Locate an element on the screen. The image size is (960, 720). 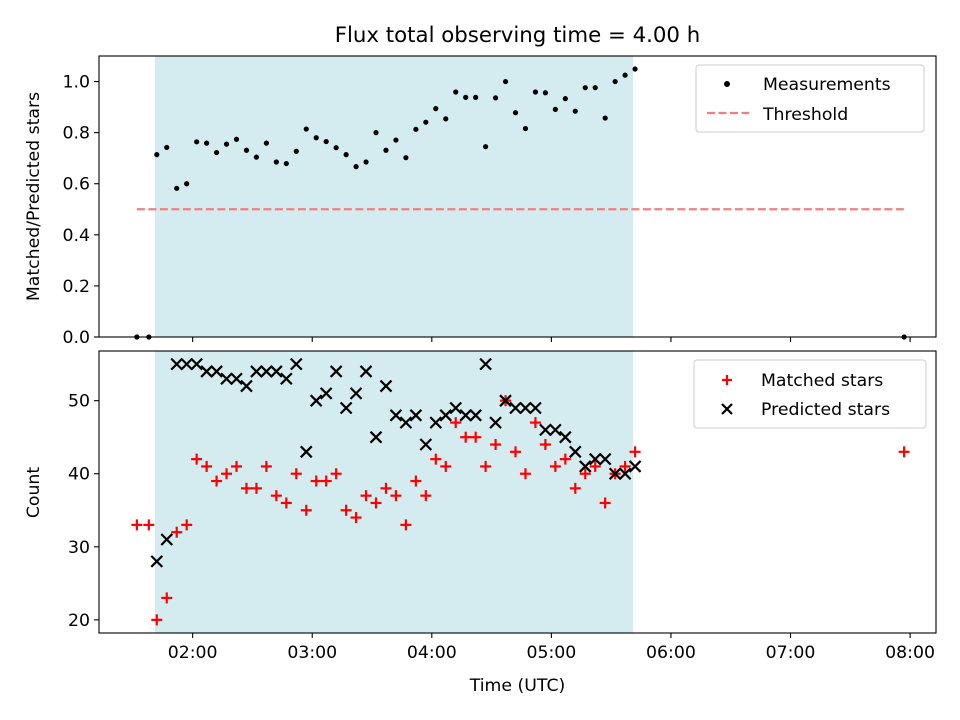
x-tick-label: 03:00 is located at coordinates (312, 653).